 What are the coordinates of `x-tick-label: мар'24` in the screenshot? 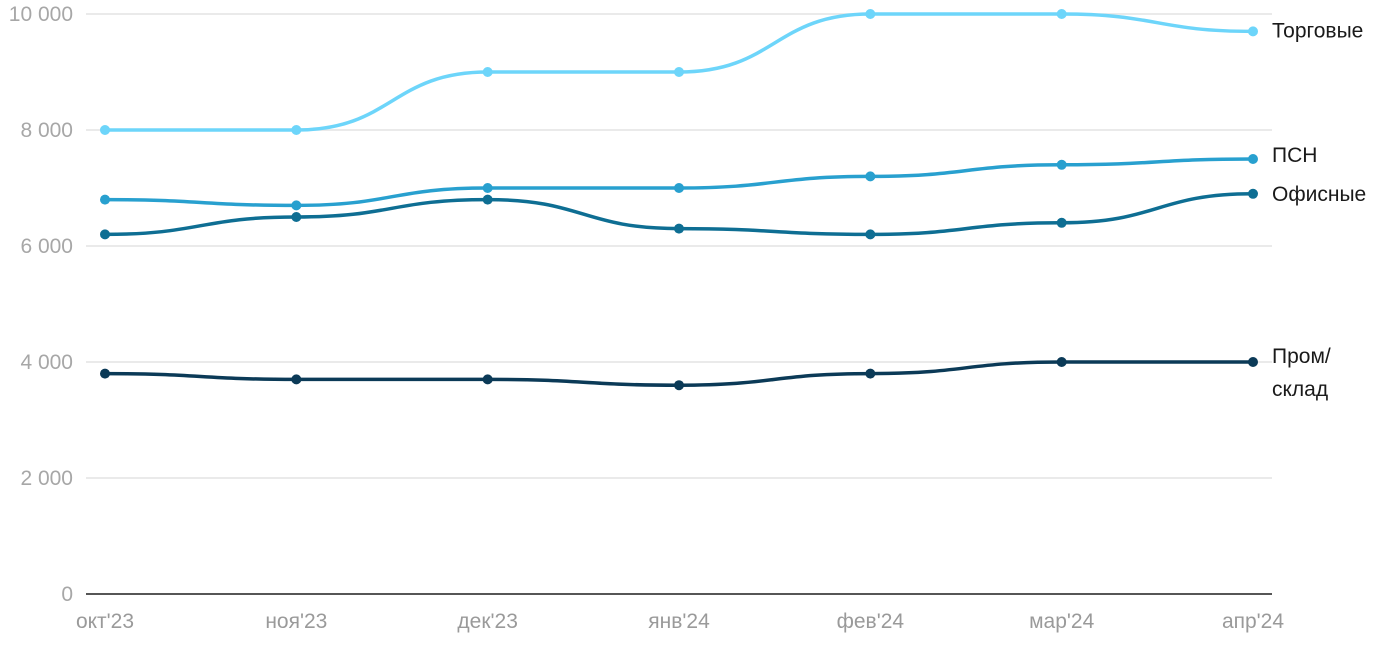 It's located at (1061, 621).